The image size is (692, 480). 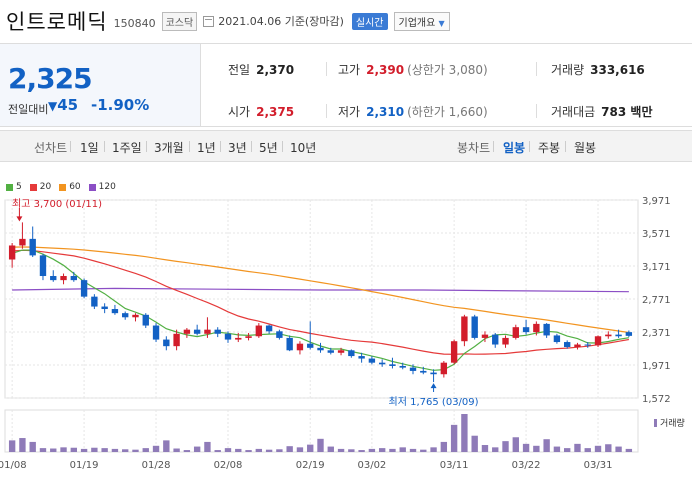 What do you see at coordinates (107, 187) in the screenshot?
I see `legend-ma120-label: 120` at bounding box center [107, 187].